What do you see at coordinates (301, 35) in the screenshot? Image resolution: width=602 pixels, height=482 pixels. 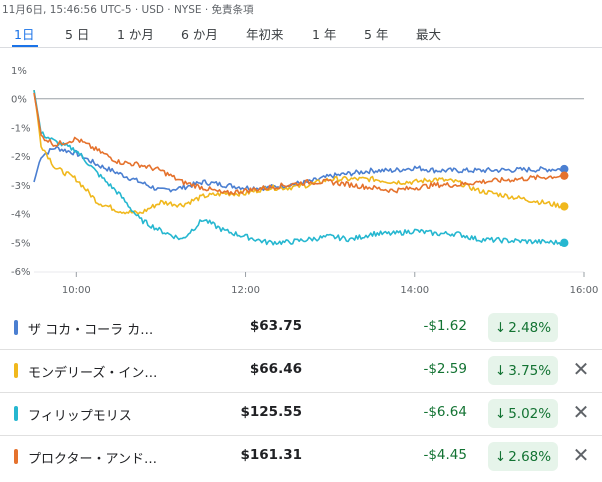 I see `range-tabs: 1日 5 日 1 か月 6 か月 年初来 1 年 5 年 最大` at bounding box center [301, 35].